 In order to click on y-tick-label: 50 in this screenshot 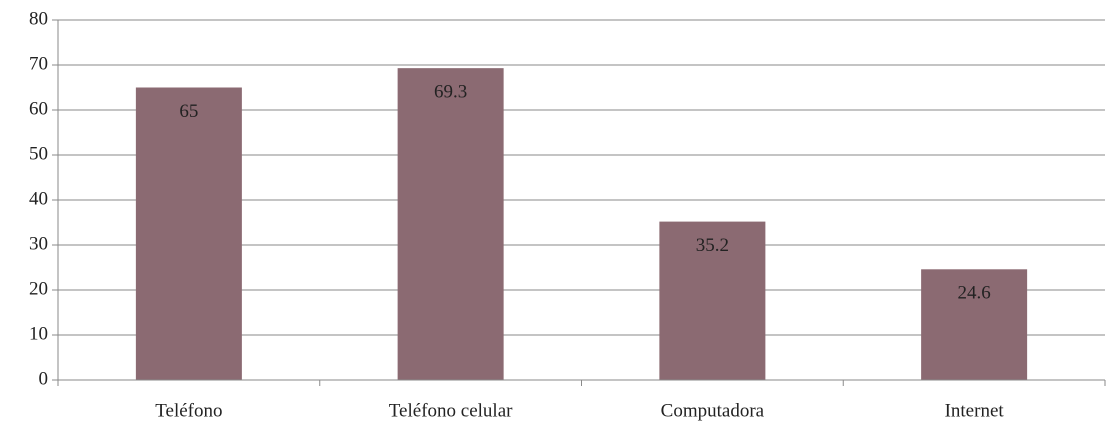, I will do `click(38, 153)`.